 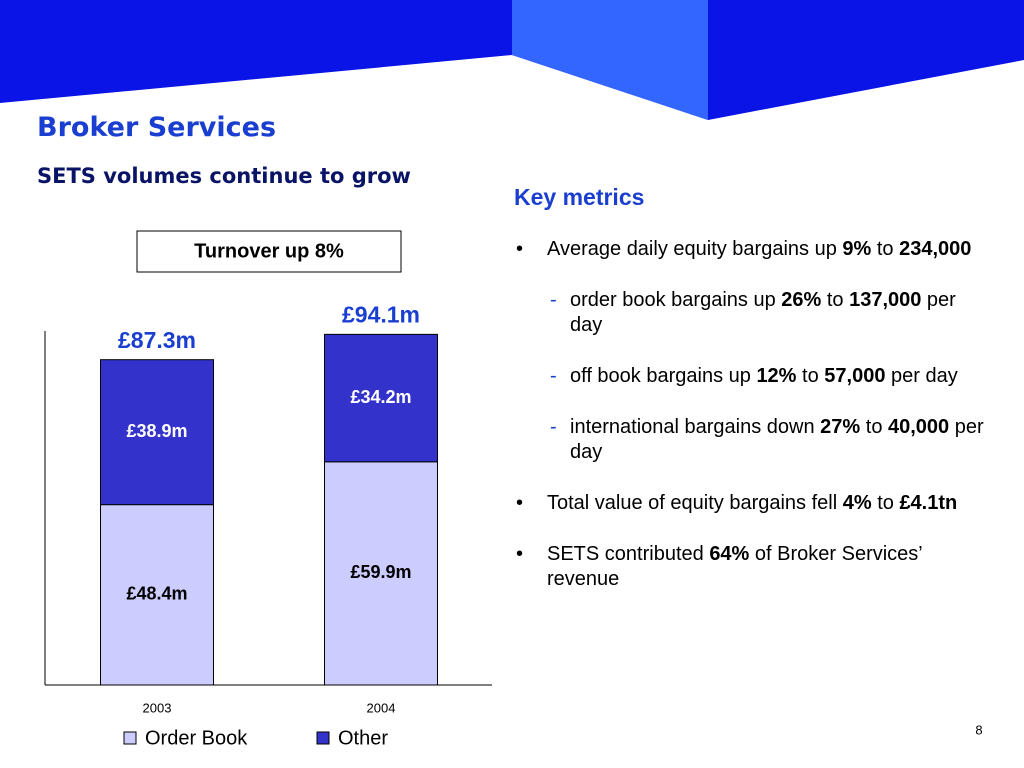 What do you see at coordinates (840, 427) in the screenshot?
I see `metric-bold: 27%` at bounding box center [840, 427].